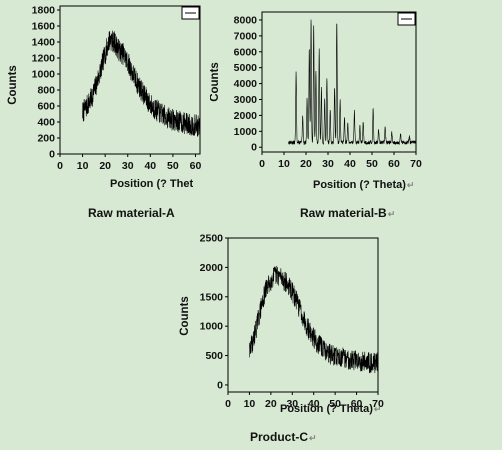 The image size is (502, 450). Describe the element at coordinates (46, 91) in the screenshot. I see `y-tick-label: 800` at that location.